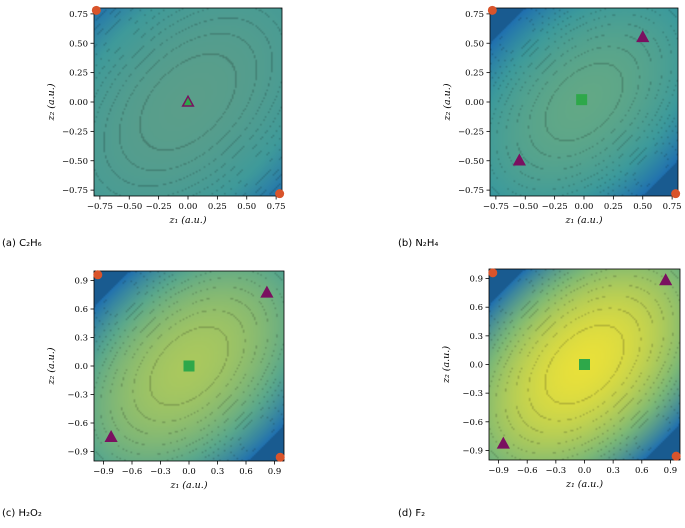  Describe the element at coordinates (447, 102) in the screenshot. I see `y-axis-label-1: z₂ (a.u.)` at that location.